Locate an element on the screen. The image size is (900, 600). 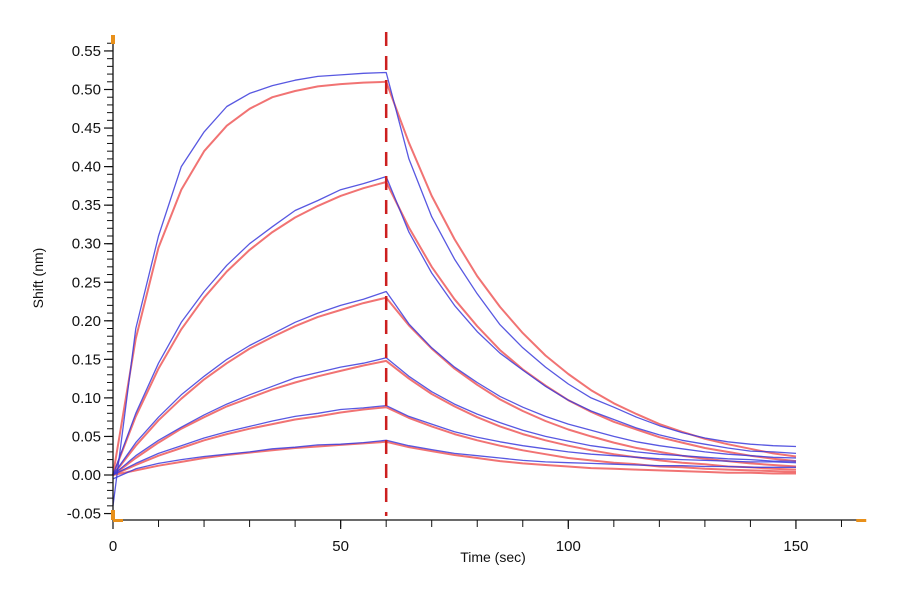
y-tick-label: 0.30 is located at coordinates (86, 244).